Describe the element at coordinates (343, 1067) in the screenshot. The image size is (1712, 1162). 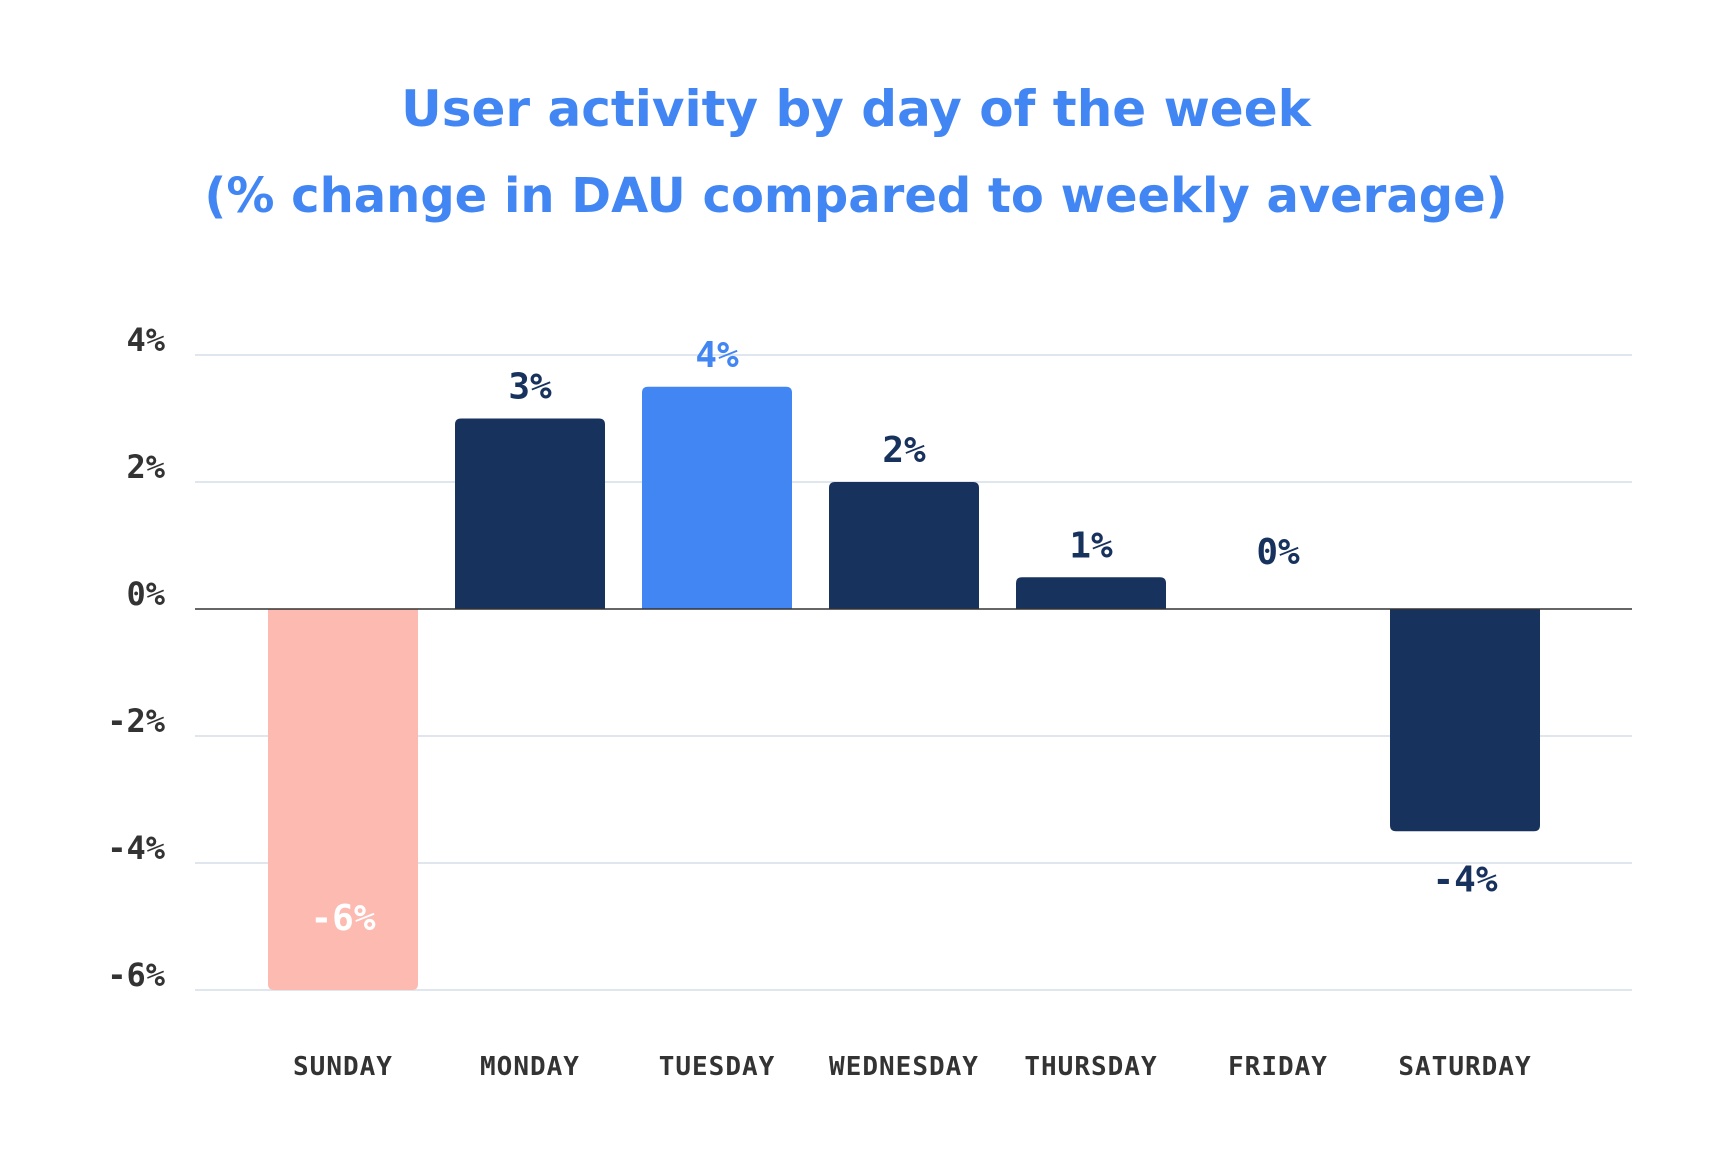
I see `x-tick-label: SUNDAY` at that location.